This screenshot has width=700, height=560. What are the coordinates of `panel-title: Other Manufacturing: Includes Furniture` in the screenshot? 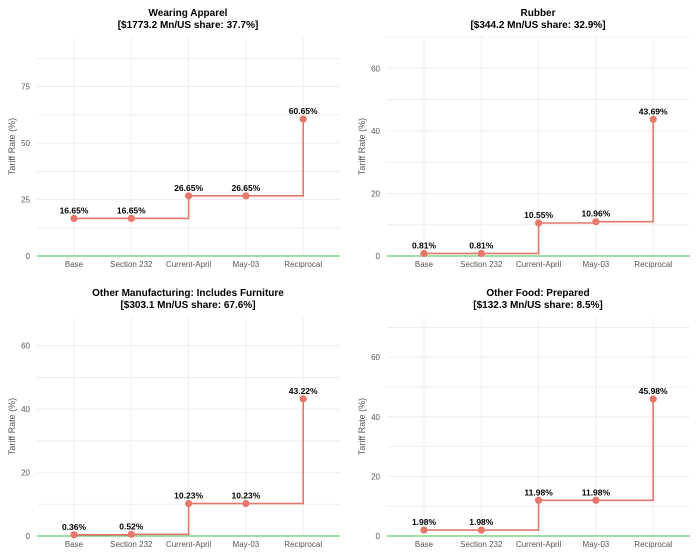 It's located at (188, 293).